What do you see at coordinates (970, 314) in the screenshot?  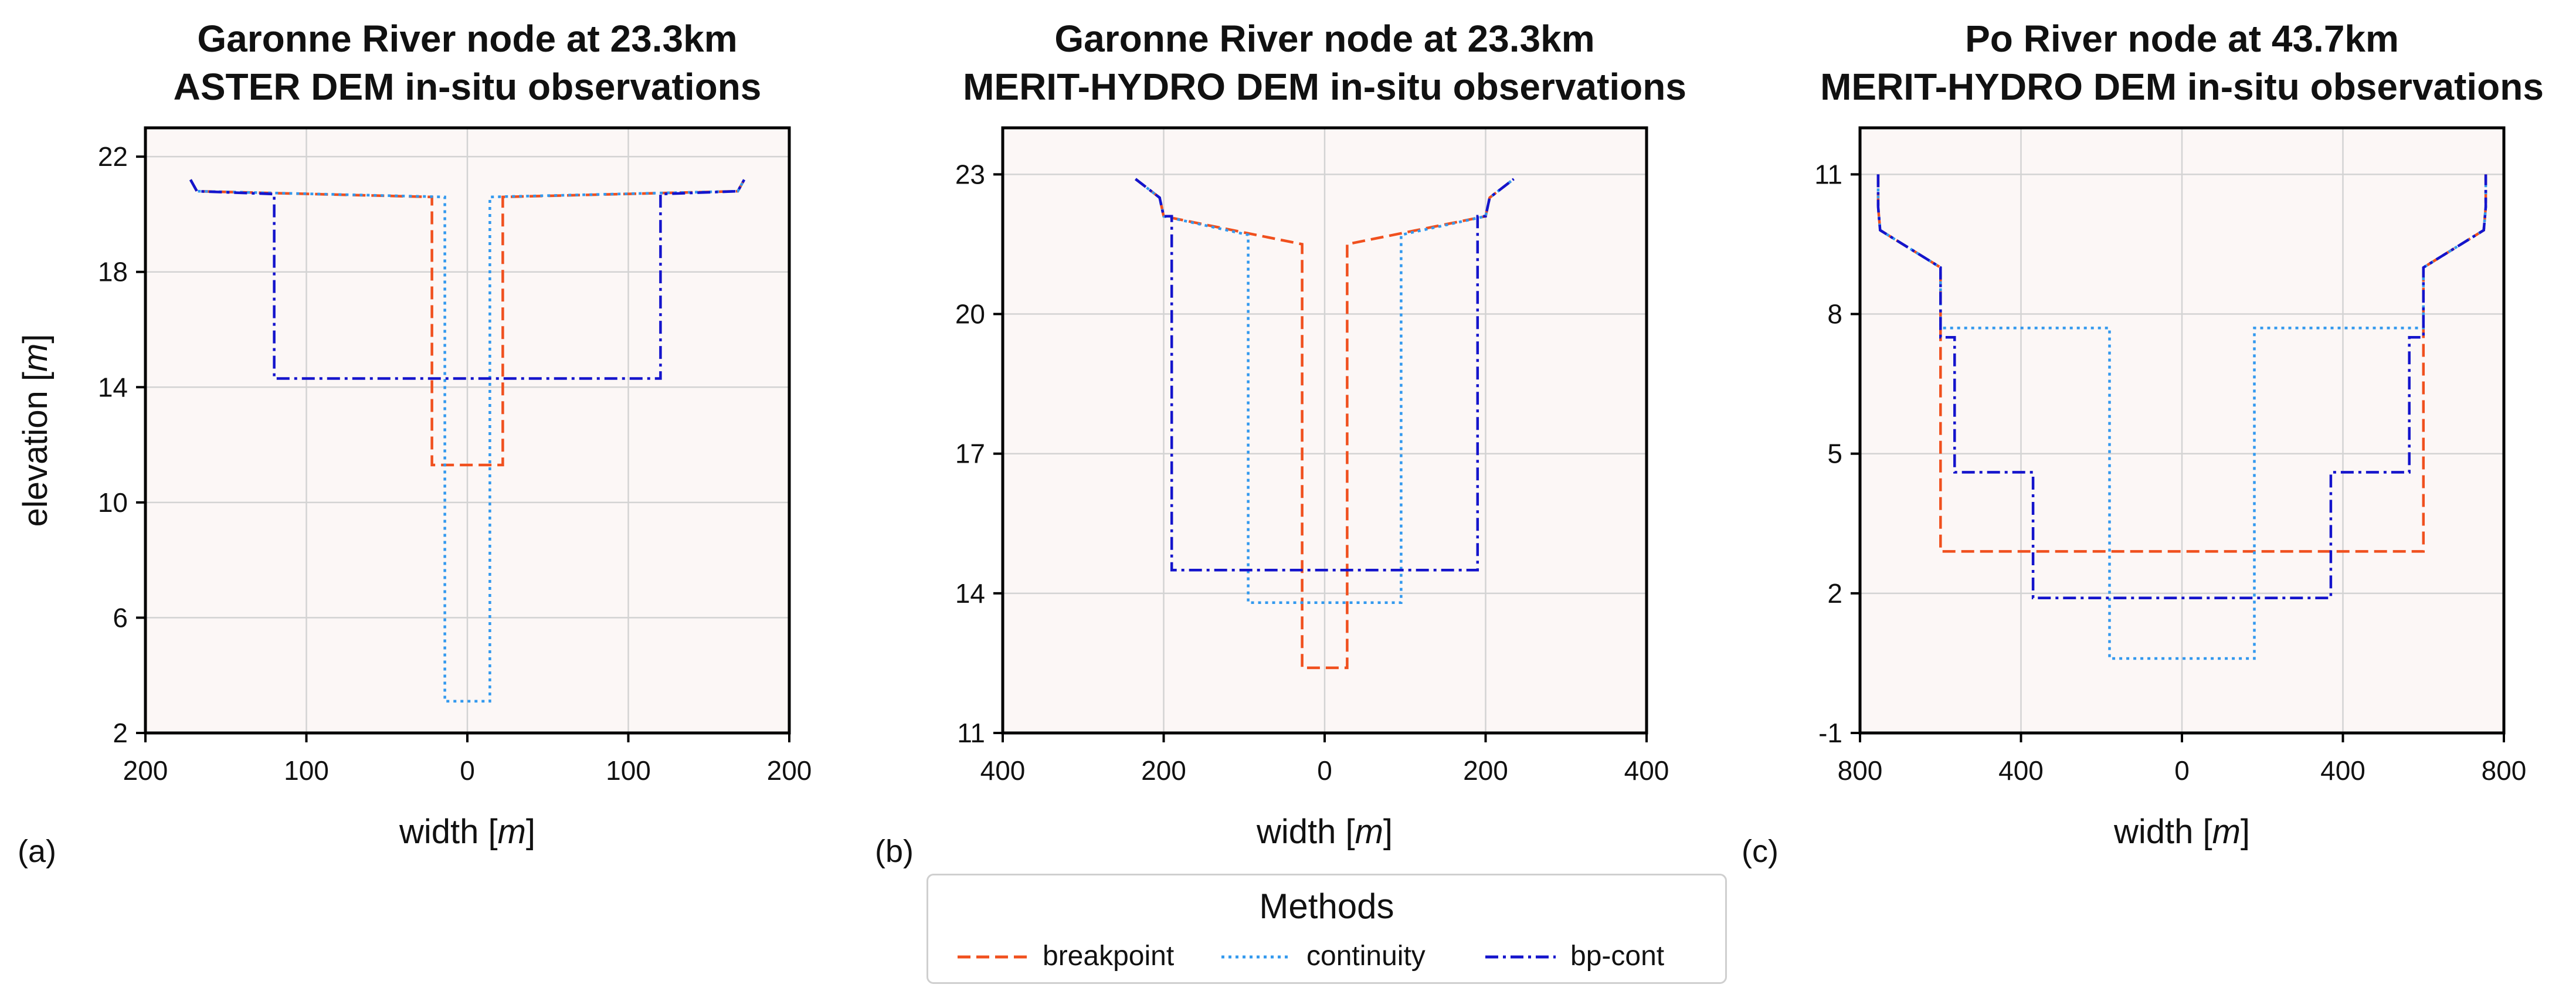 I see `y-tick-label: 20` at bounding box center [970, 314].